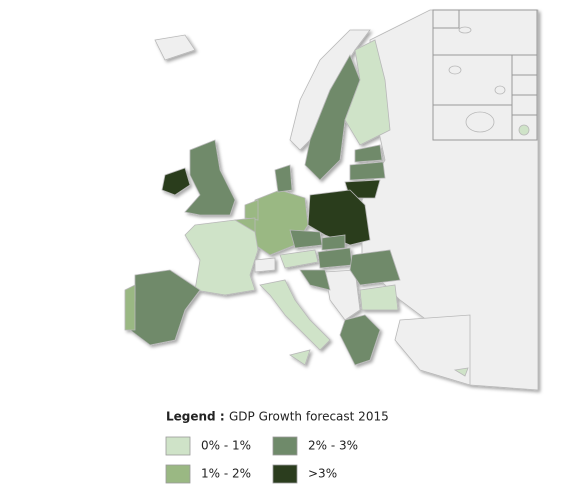 This screenshot has width=570, height=494. Describe the element at coordinates (265, 265) in the screenshot. I see `switzerland` at that location.